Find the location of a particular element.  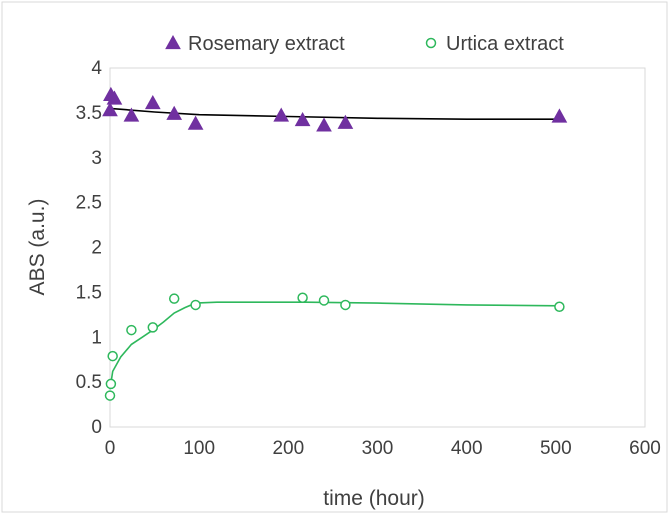

trend-line is located at coordinates (334, 113).